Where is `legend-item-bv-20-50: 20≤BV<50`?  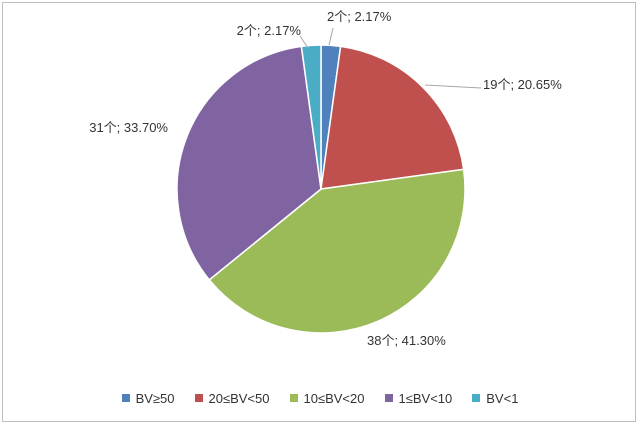
legend-item-bv-20-50: 20≤BV<50 is located at coordinates (232, 398).